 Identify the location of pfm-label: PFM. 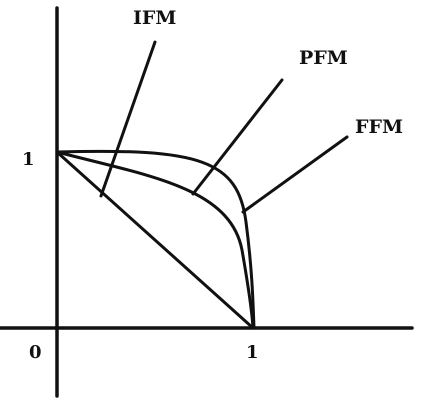
(323, 58).